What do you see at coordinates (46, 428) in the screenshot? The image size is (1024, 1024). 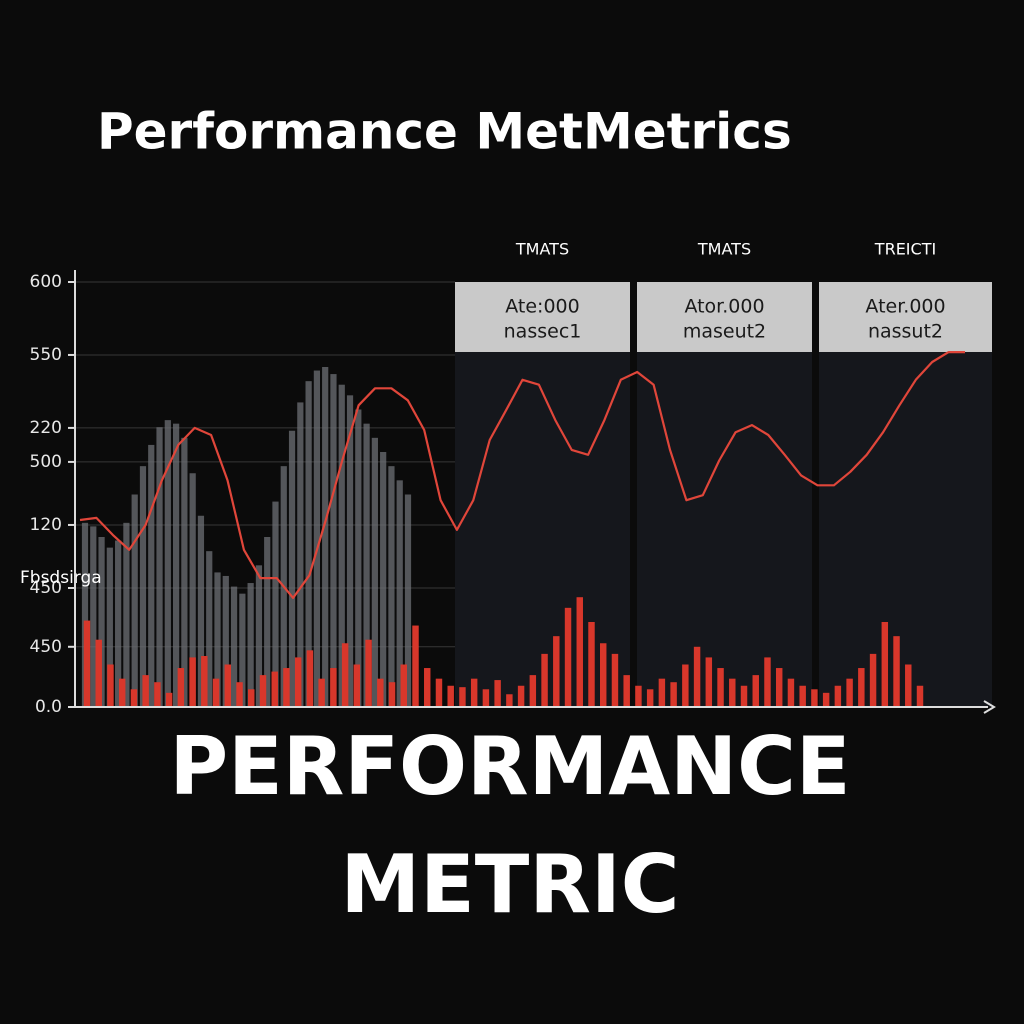 I see `y-tick-label: 220` at bounding box center [46, 428].